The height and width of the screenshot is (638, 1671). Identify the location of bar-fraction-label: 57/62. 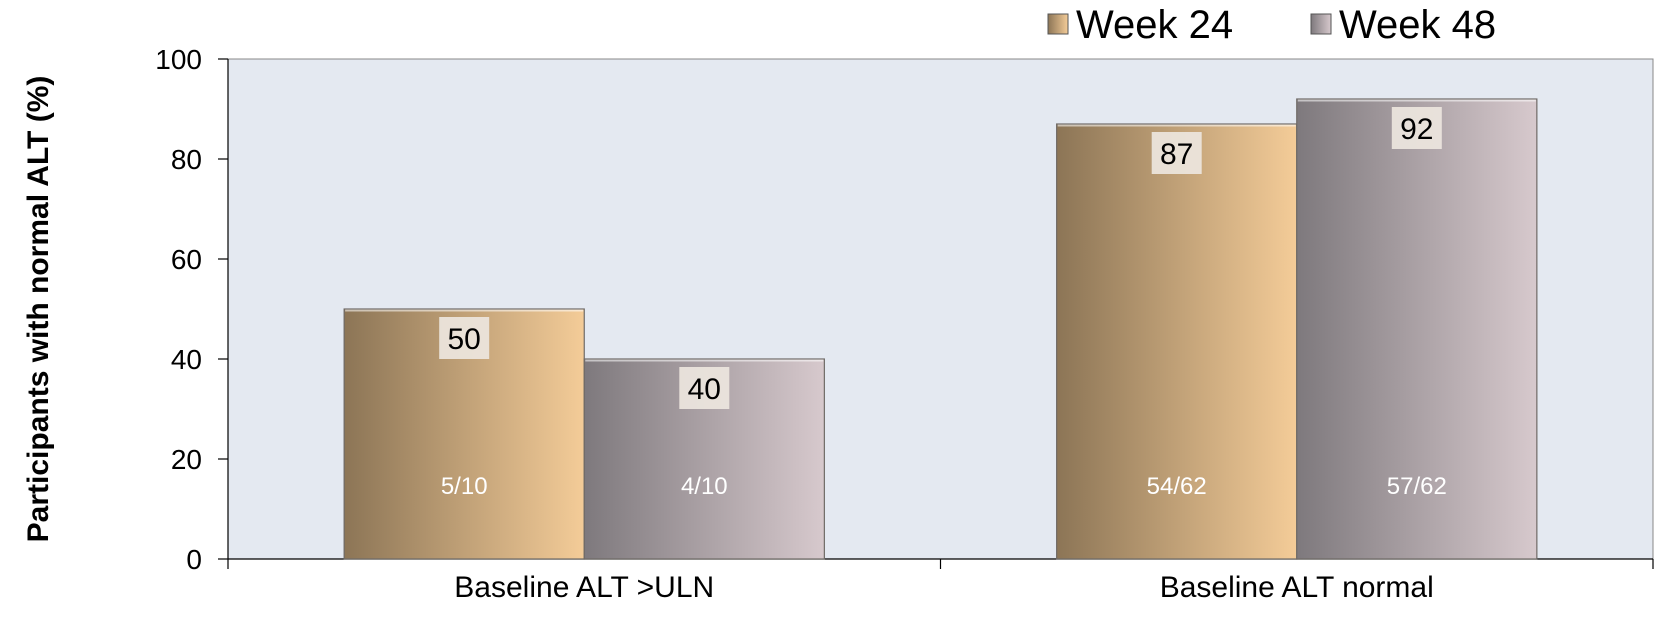
(1417, 486).